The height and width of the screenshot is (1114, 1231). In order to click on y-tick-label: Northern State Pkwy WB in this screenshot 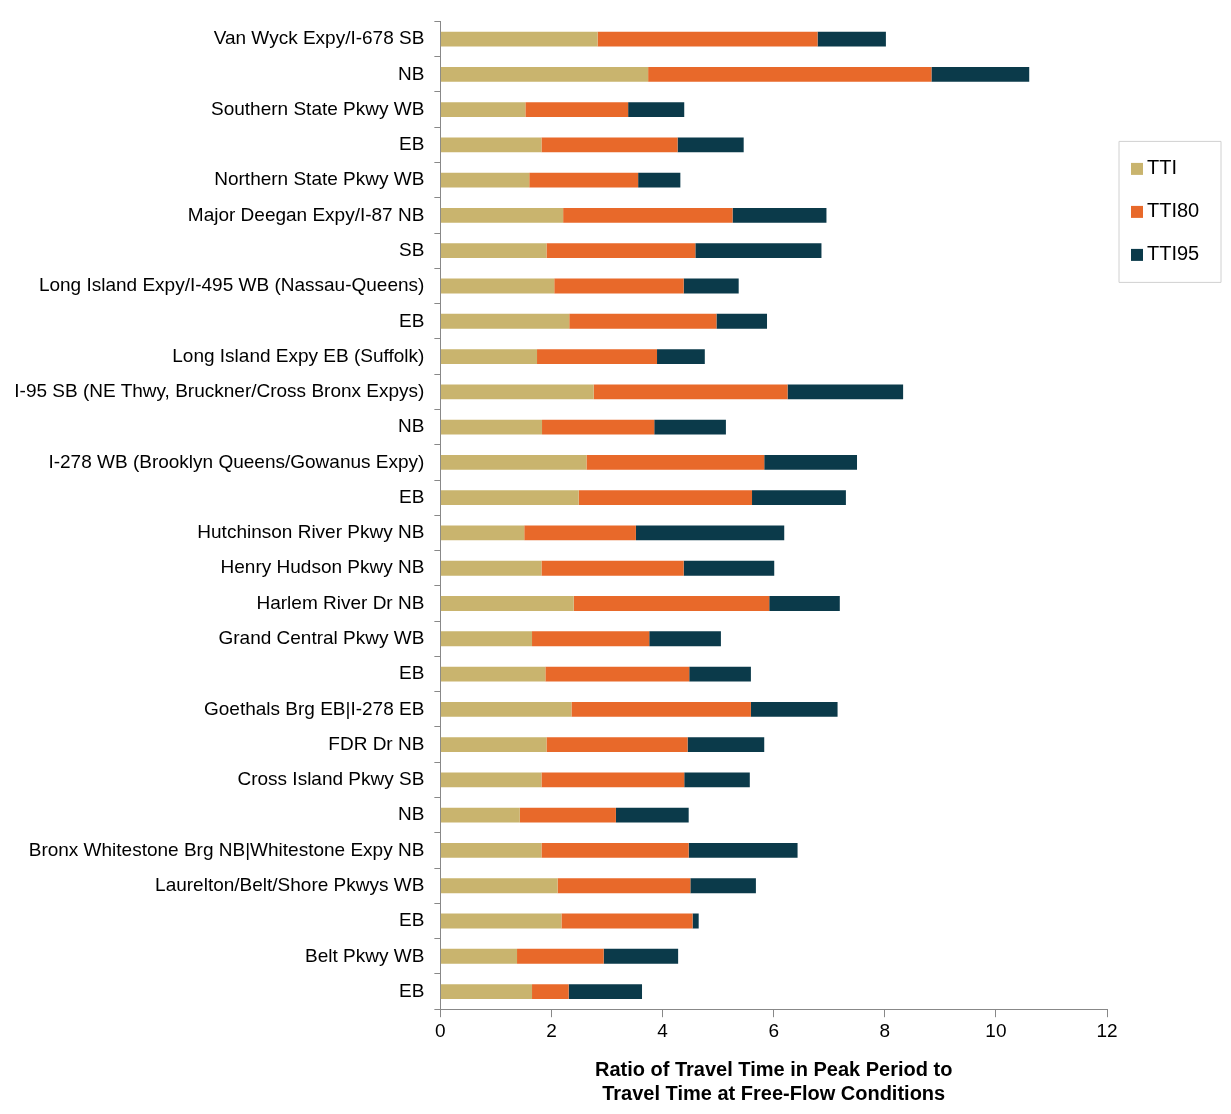, I will do `click(319, 179)`.